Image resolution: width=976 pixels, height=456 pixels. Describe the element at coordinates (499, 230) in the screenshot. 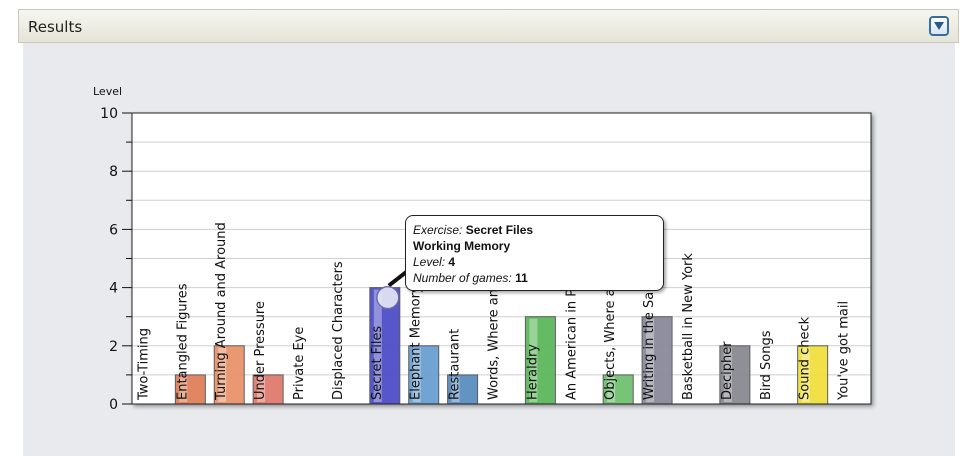

I see `tooltip-exercise-value: Secret Files` at that location.